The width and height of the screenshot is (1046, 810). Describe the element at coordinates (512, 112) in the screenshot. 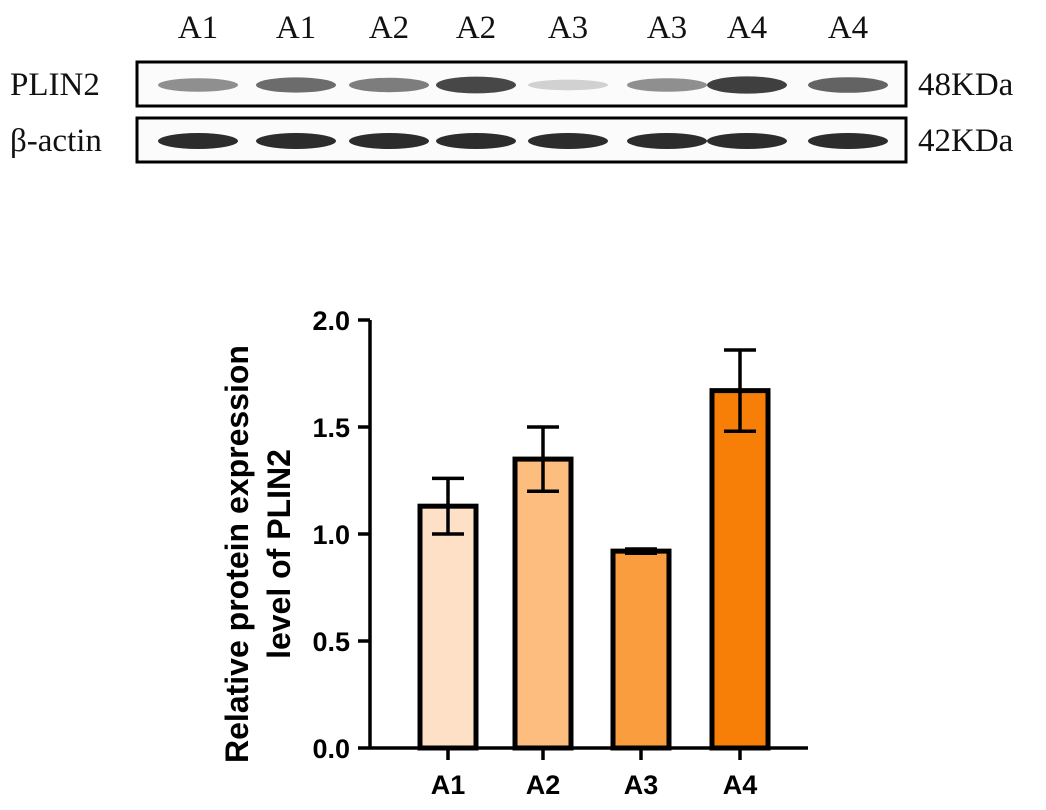

I see `blot-rows: PLIN2 48KDa β-actin 42KDa` at that location.